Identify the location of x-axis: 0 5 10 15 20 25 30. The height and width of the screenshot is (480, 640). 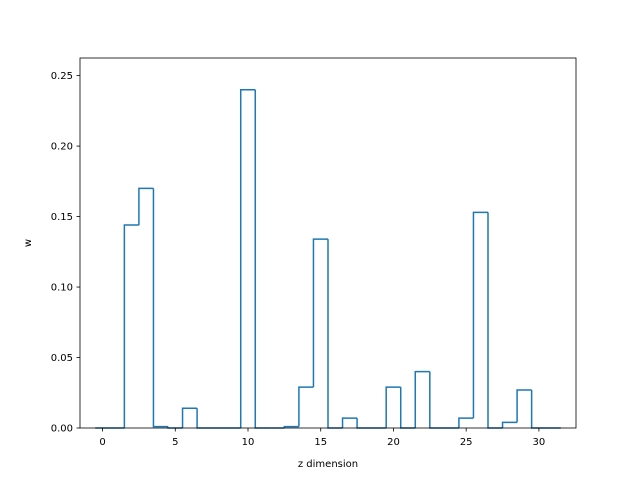
(322, 438).